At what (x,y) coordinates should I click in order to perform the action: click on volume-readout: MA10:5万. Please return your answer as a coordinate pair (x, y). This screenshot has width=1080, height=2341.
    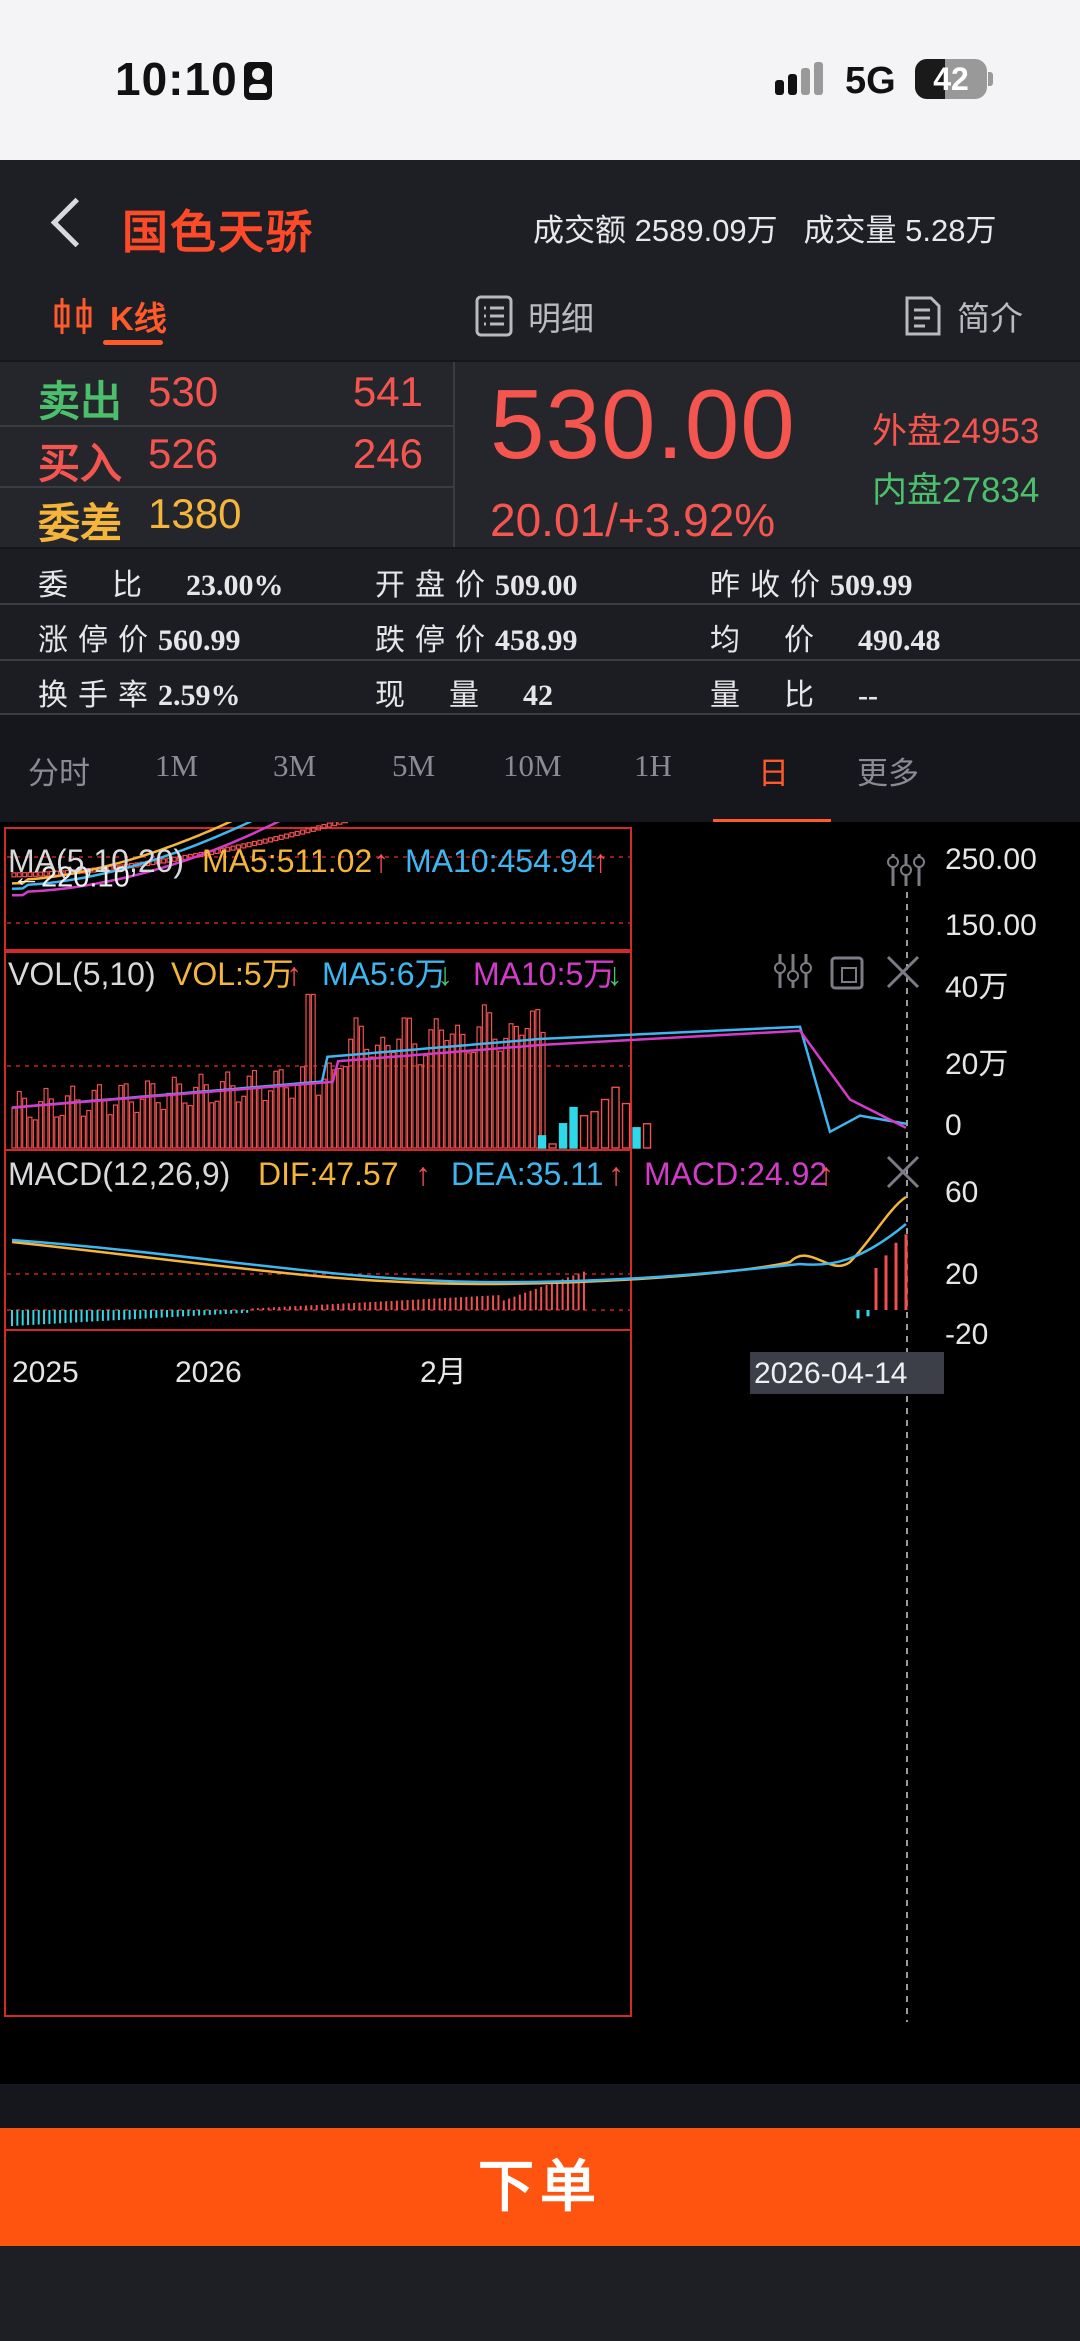
    Looking at the image, I should click on (544, 974).